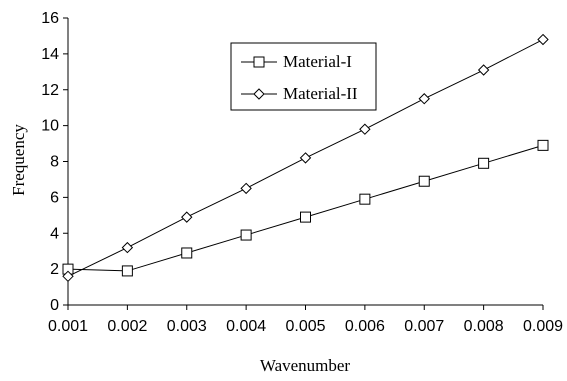  I want to click on y-tick-label: 12, so click(50, 90).